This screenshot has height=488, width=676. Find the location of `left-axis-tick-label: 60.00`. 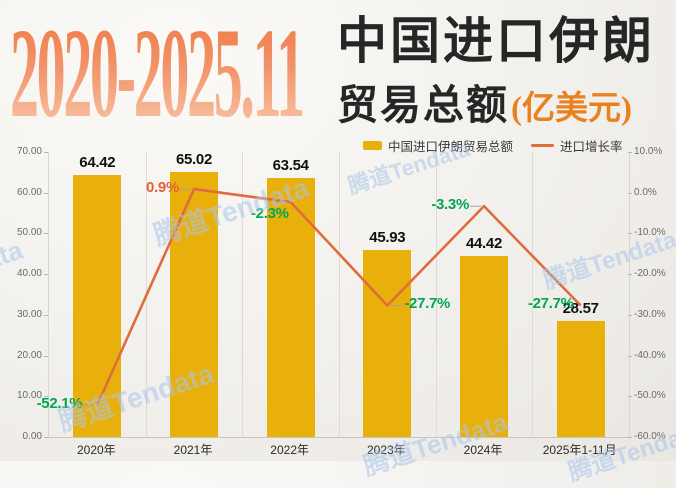

left-axis-tick-label: 60.00 is located at coordinates (29, 192).